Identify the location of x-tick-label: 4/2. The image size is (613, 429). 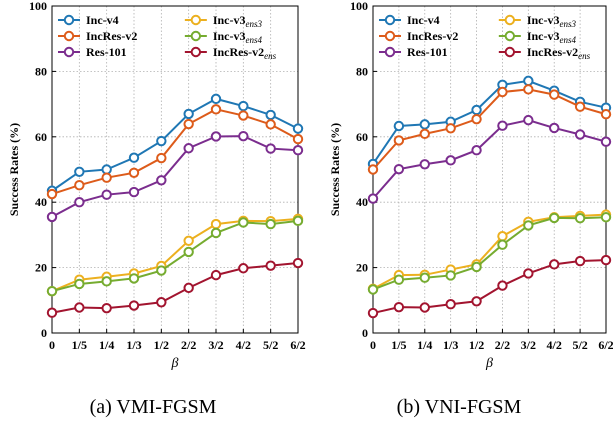
(554, 345).